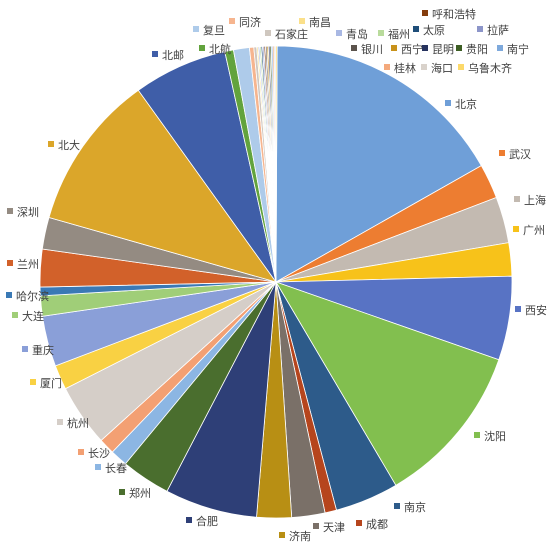  Describe the element at coordinates (116, 468) in the screenshot. I see `slice-label-长春: 长春` at that location.